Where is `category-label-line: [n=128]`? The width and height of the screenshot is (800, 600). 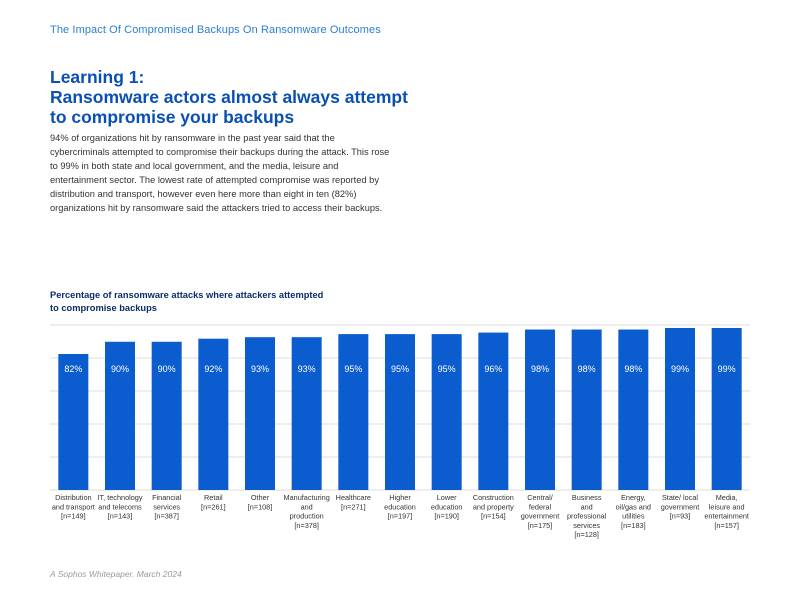
category-label-line: [n=128] is located at coordinates (586, 534).